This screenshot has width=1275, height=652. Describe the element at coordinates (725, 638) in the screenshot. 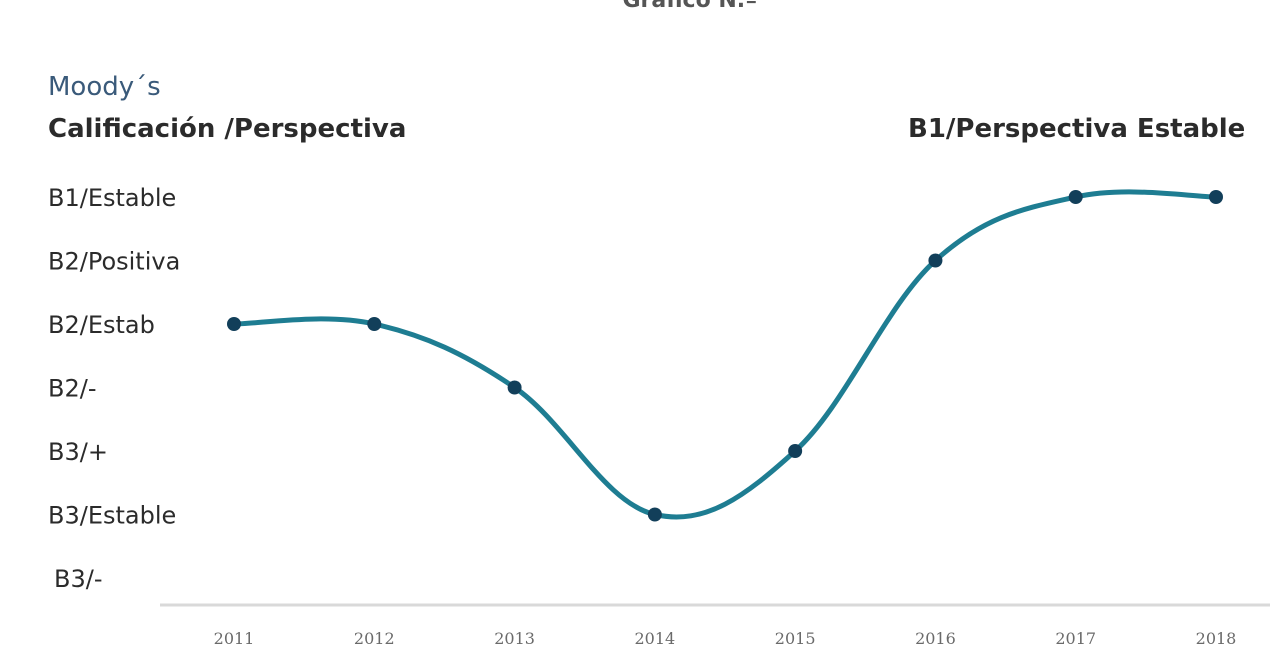

I see `x-tick-labels: 2011 2012 2013 2014 2015 2016 2017 2018` at that location.